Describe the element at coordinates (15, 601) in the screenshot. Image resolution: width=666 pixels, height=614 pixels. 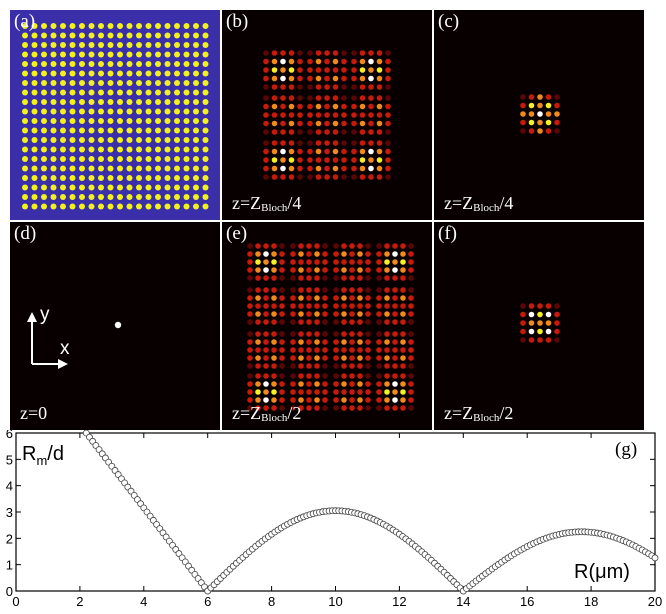
I see `x-tick-label: 0` at that location.